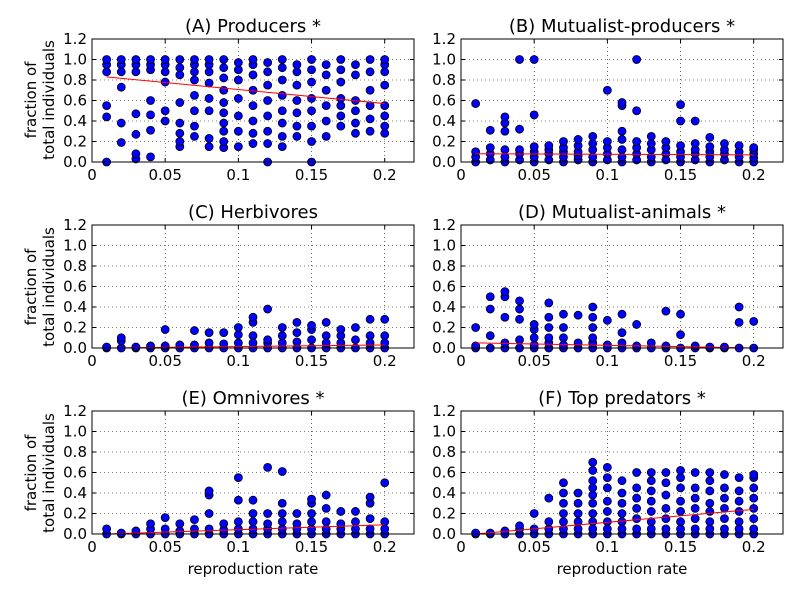  I want to click on ylabel-row-2-line-1: fraction of, so click(31, 287).